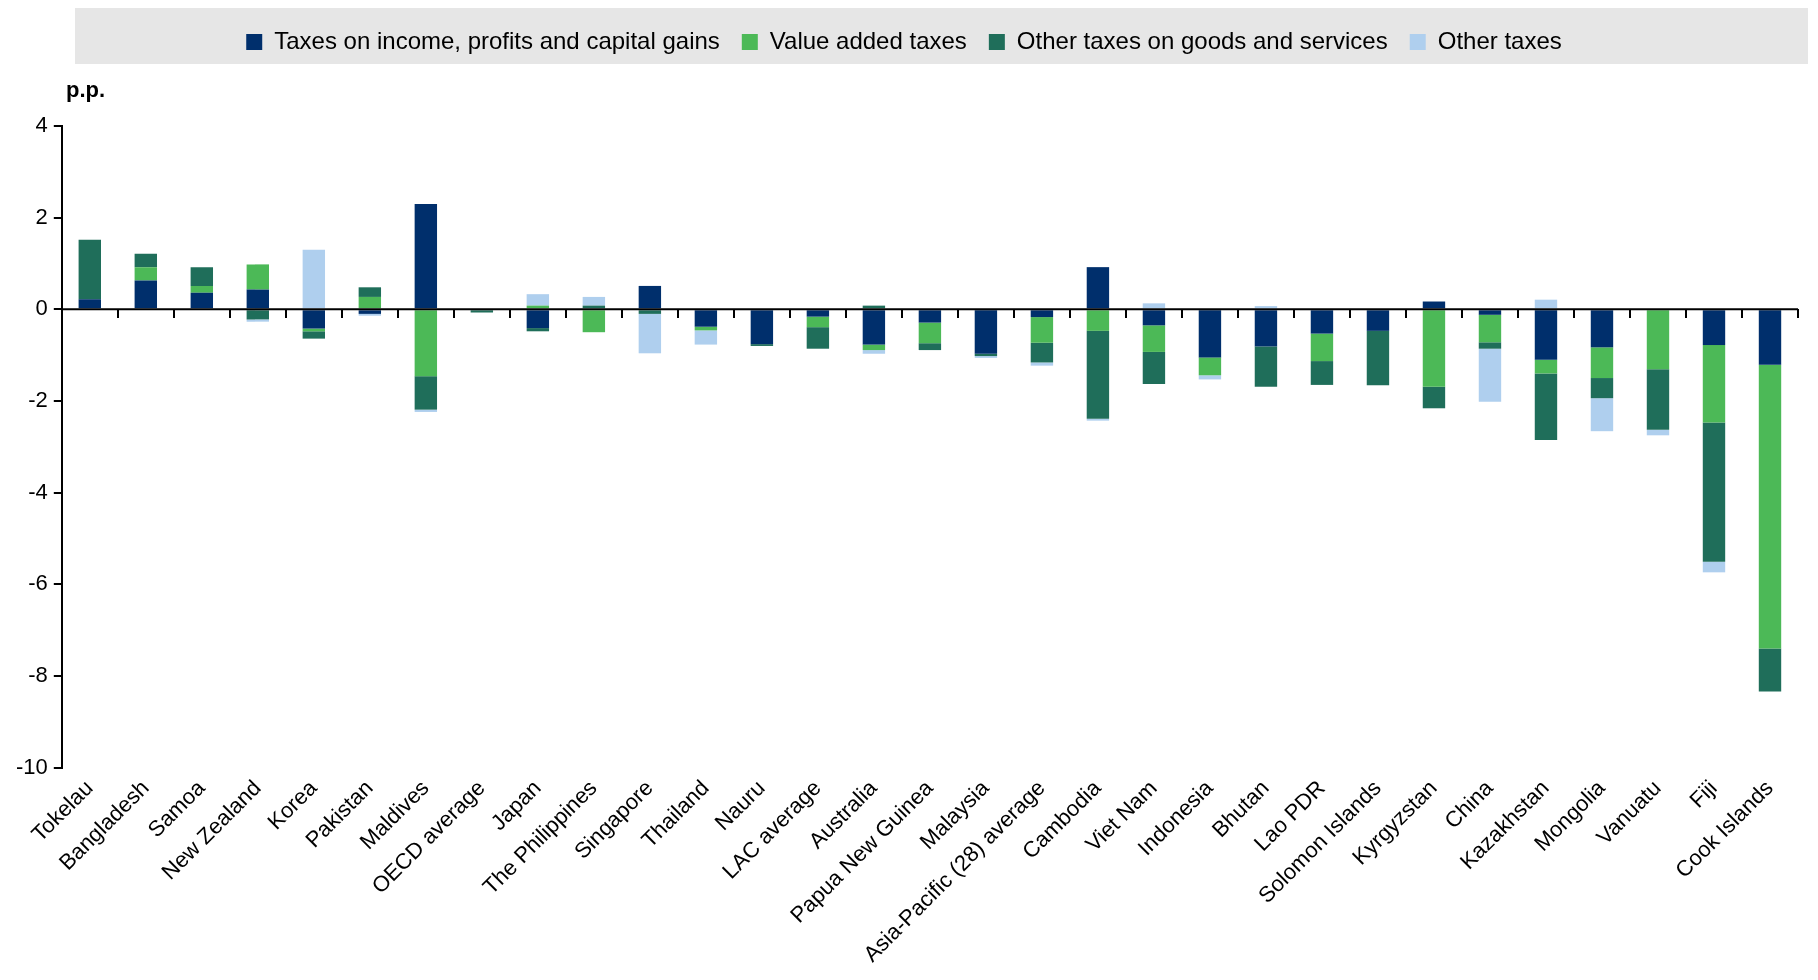  Describe the element at coordinates (1499, 40) in the screenshot. I see `legend-label: Other taxes` at that location.